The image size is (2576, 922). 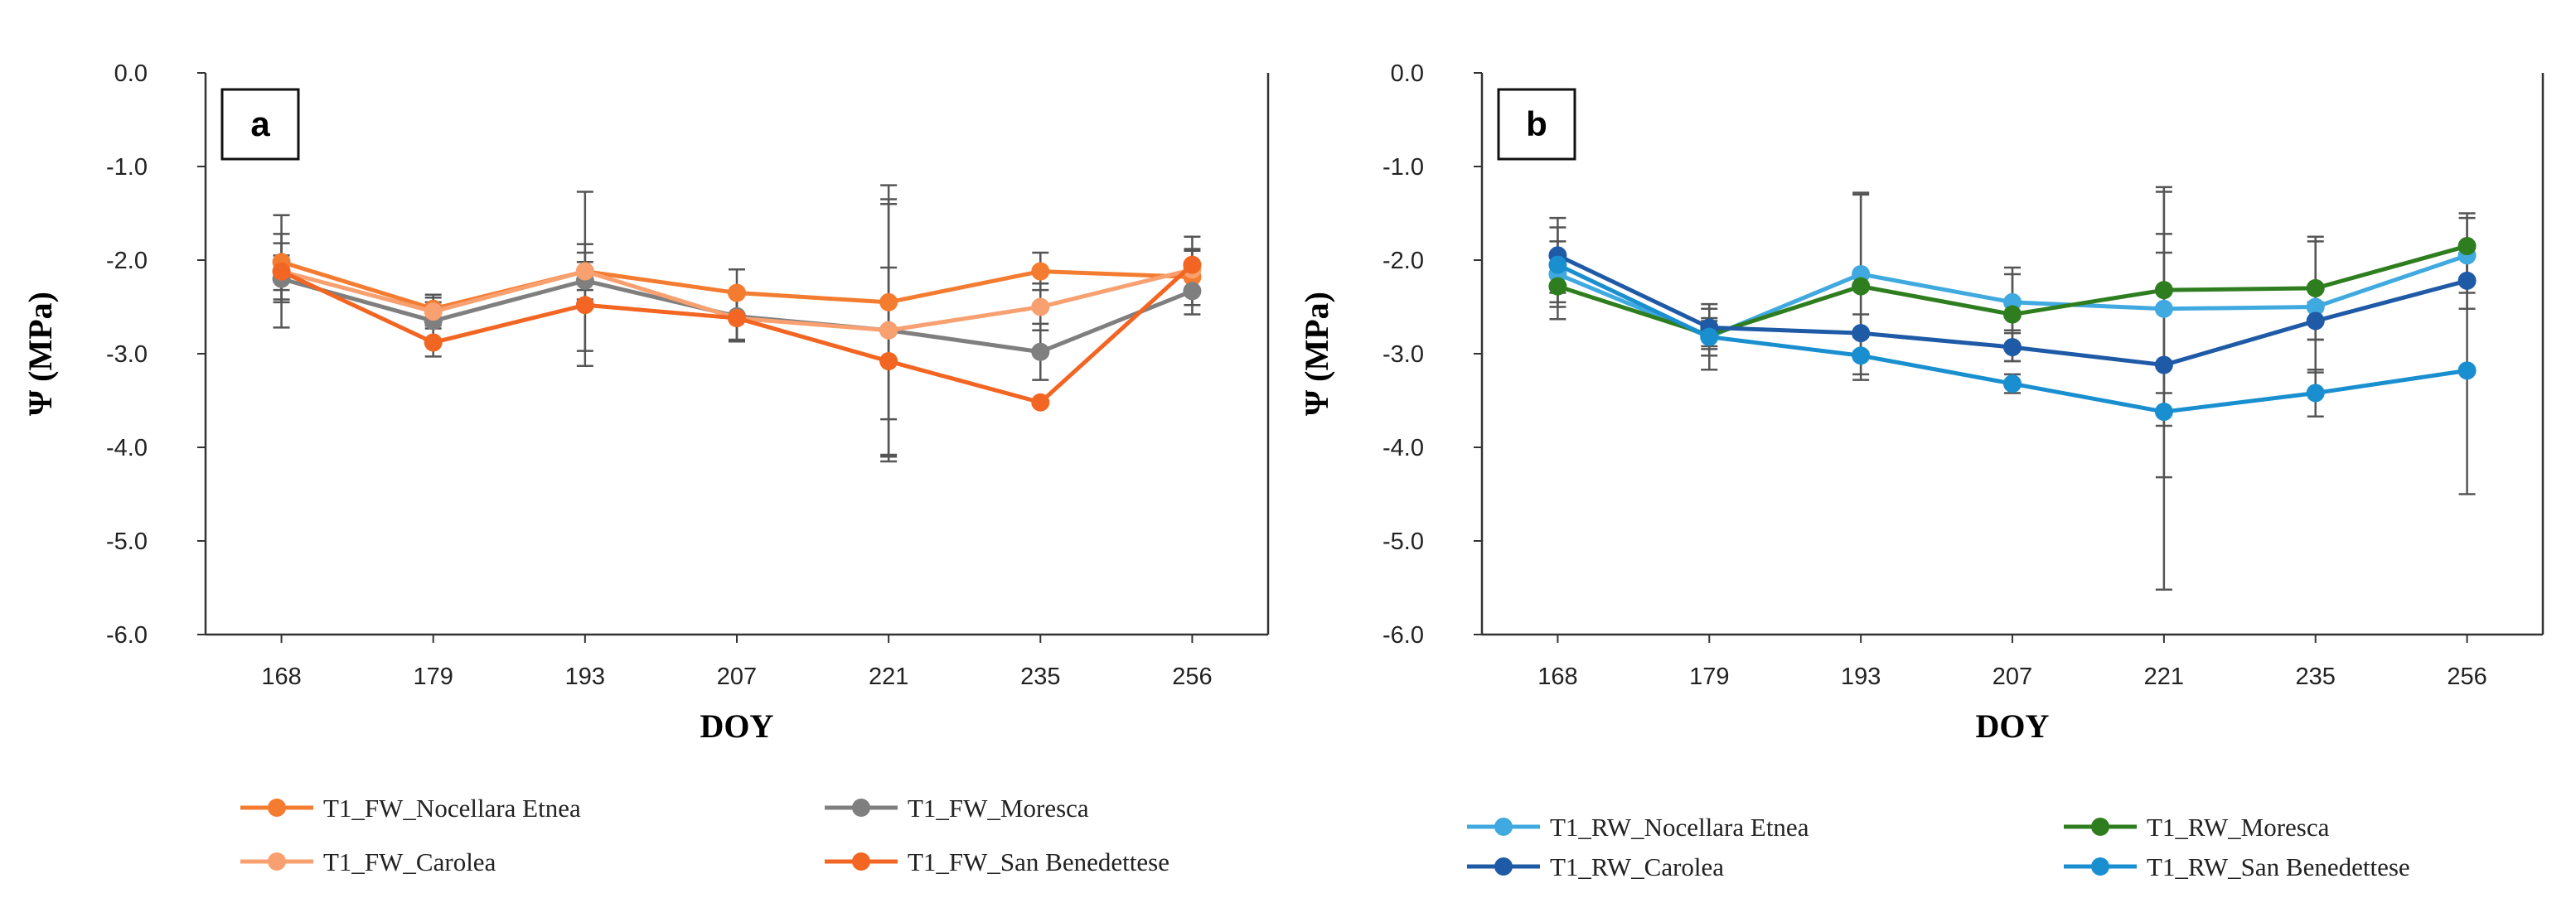 What do you see at coordinates (1679, 827) in the screenshot?
I see `legend-label: T1_RW_Nocellara Etnea` at bounding box center [1679, 827].